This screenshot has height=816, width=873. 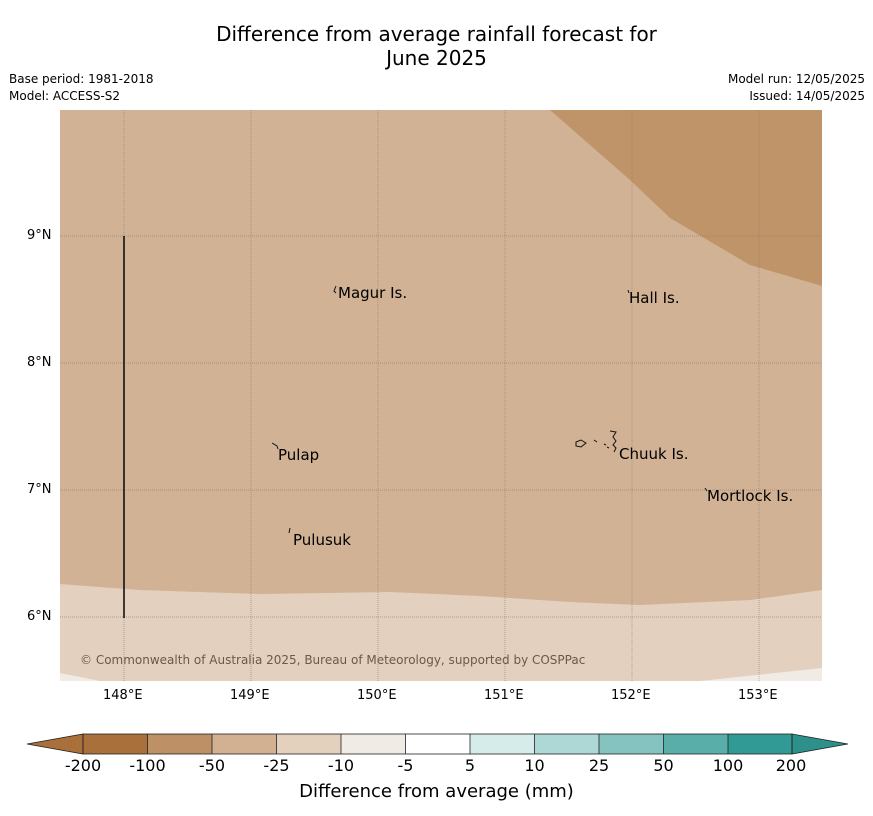 What do you see at coordinates (728, 765) in the screenshot?
I see `colorbar-tick-label: 100` at bounding box center [728, 765].